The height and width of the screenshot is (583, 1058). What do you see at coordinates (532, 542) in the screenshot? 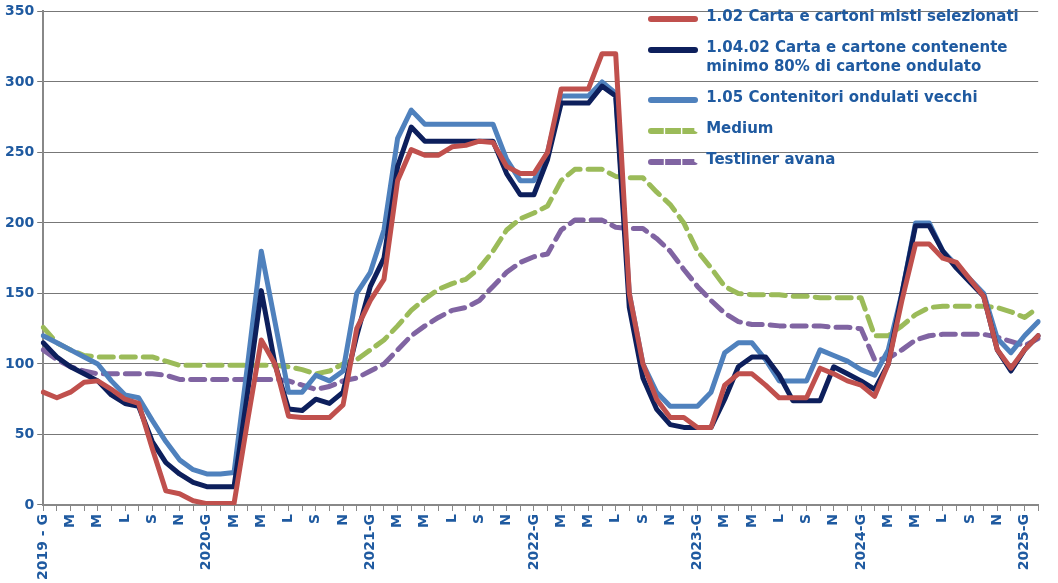
I see `x-tick-label: 2022-G` at bounding box center [532, 542].